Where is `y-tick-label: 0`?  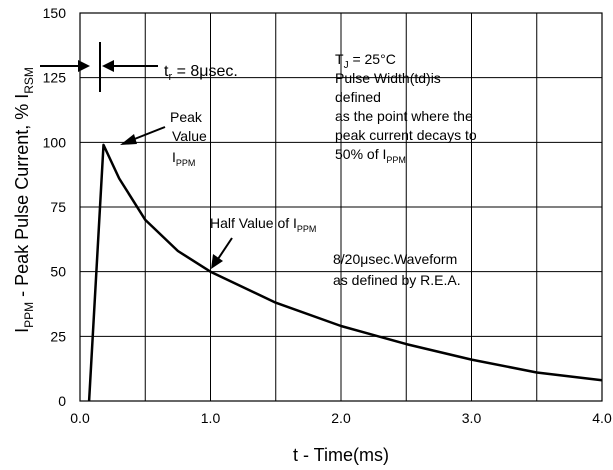
y-tick-label: 0 is located at coordinates (62, 401).